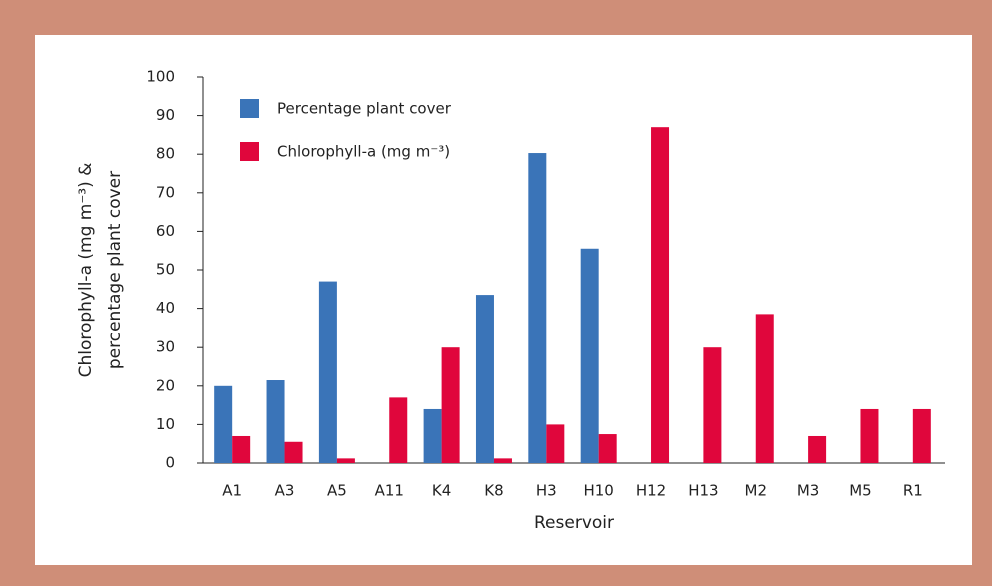  I want to click on y-tick-label: 30, so click(165, 347).